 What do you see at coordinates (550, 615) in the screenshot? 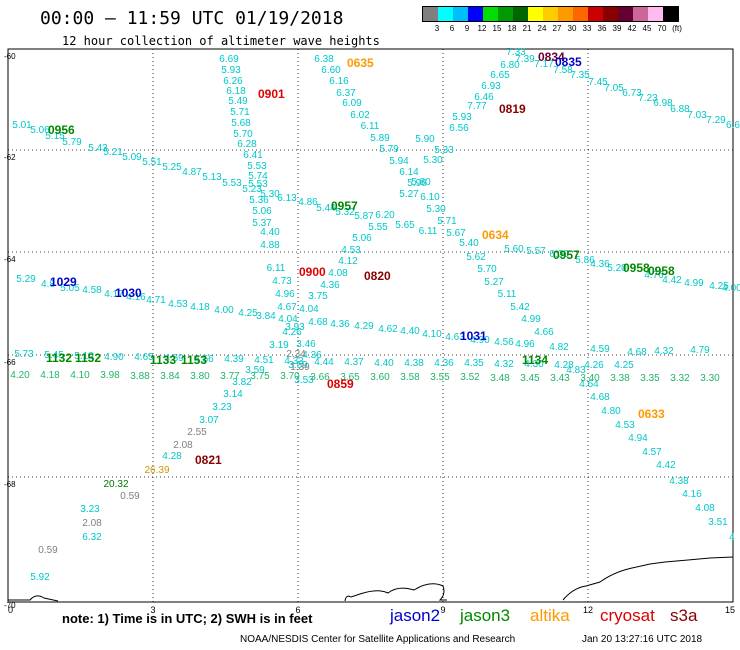
I see `satellite-legend-item: altika` at bounding box center [550, 615].